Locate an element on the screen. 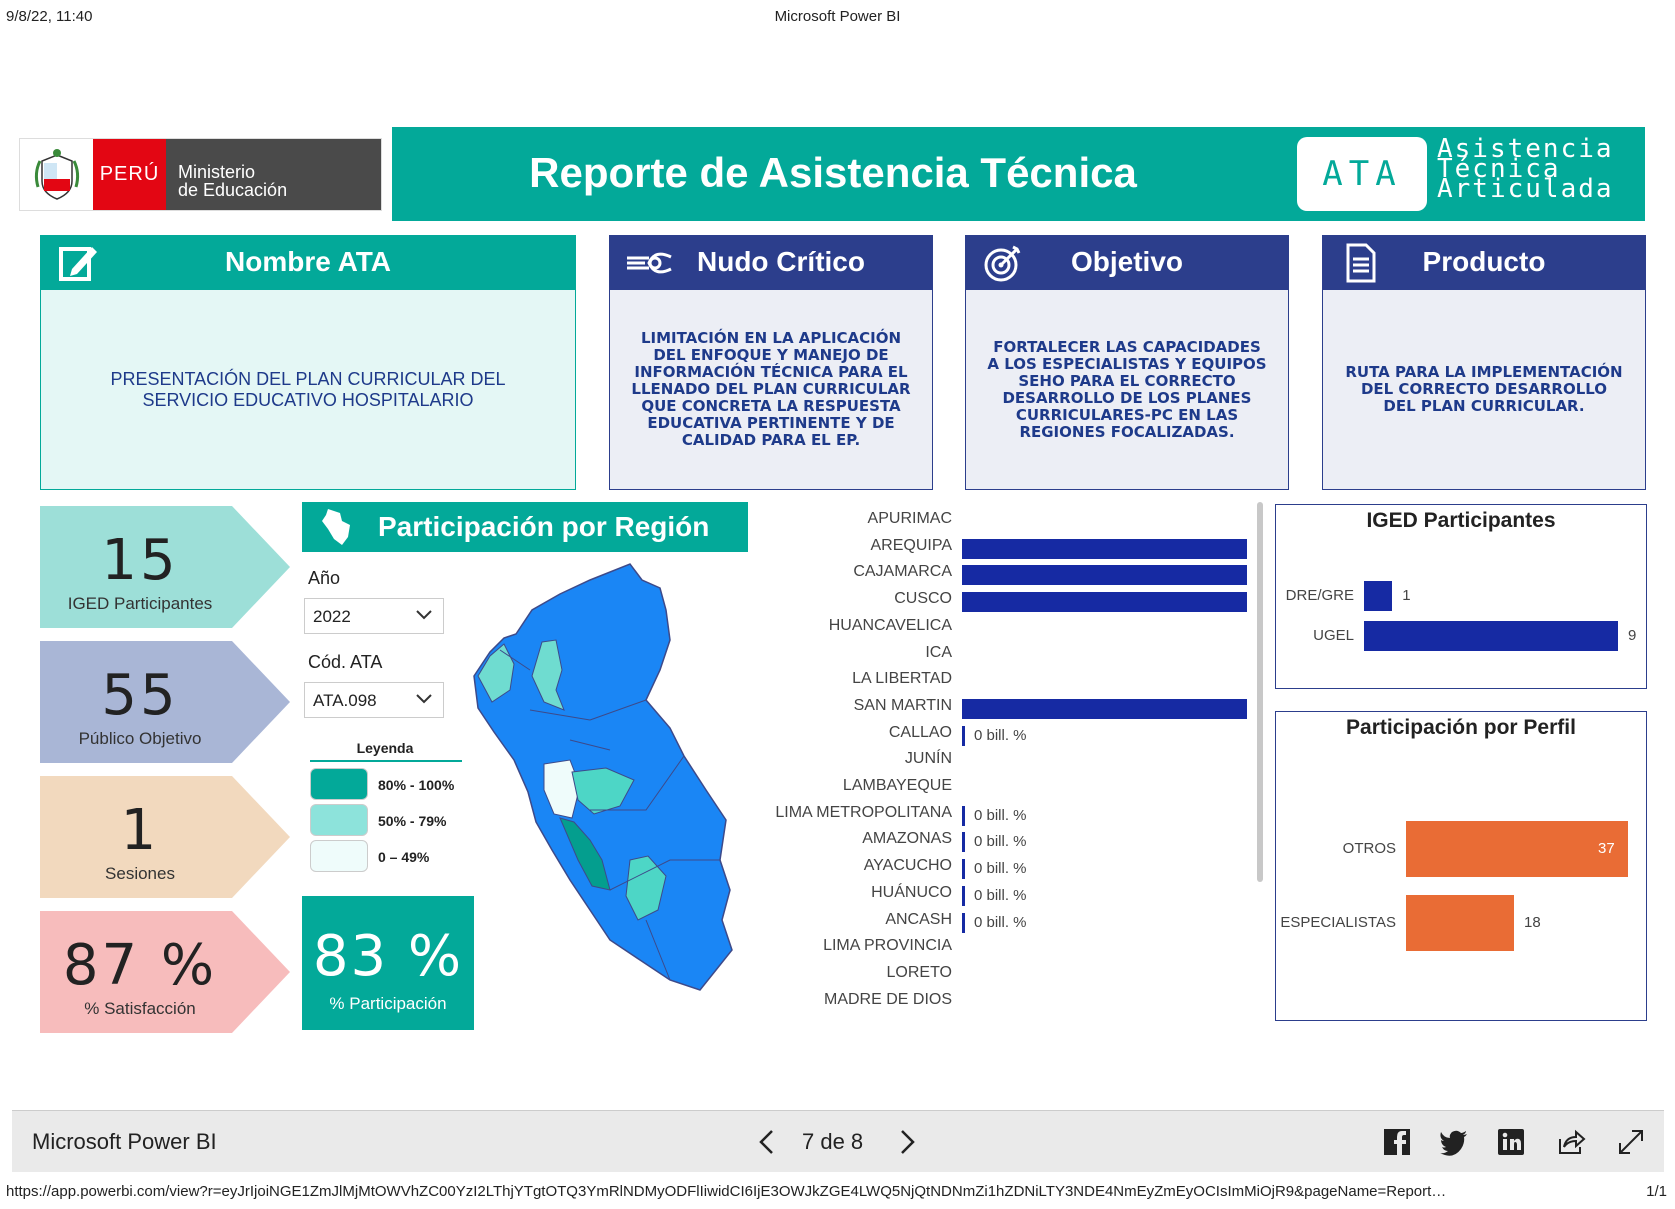 This screenshot has width=1675, height=1209. perfil-category-label: OTROS is located at coordinates (1369, 848).